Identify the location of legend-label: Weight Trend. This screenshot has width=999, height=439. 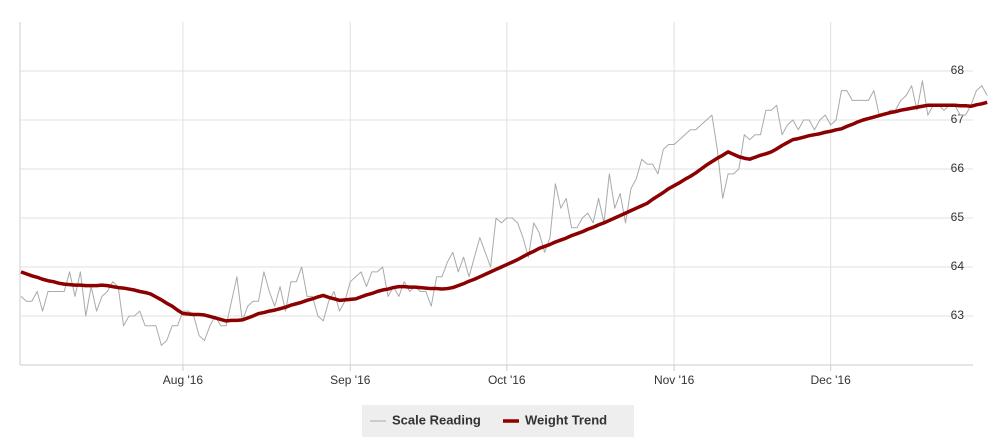
(566, 419).